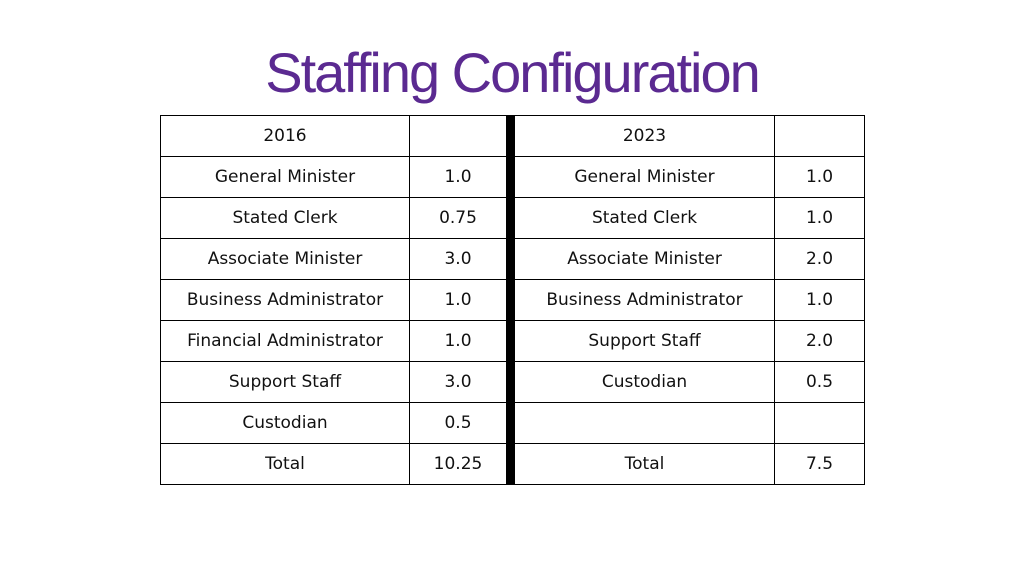 This screenshot has width=1024, height=576. Describe the element at coordinates (819, 464) in the screenshot. I see `total-2023-value: 7.5` at that location.